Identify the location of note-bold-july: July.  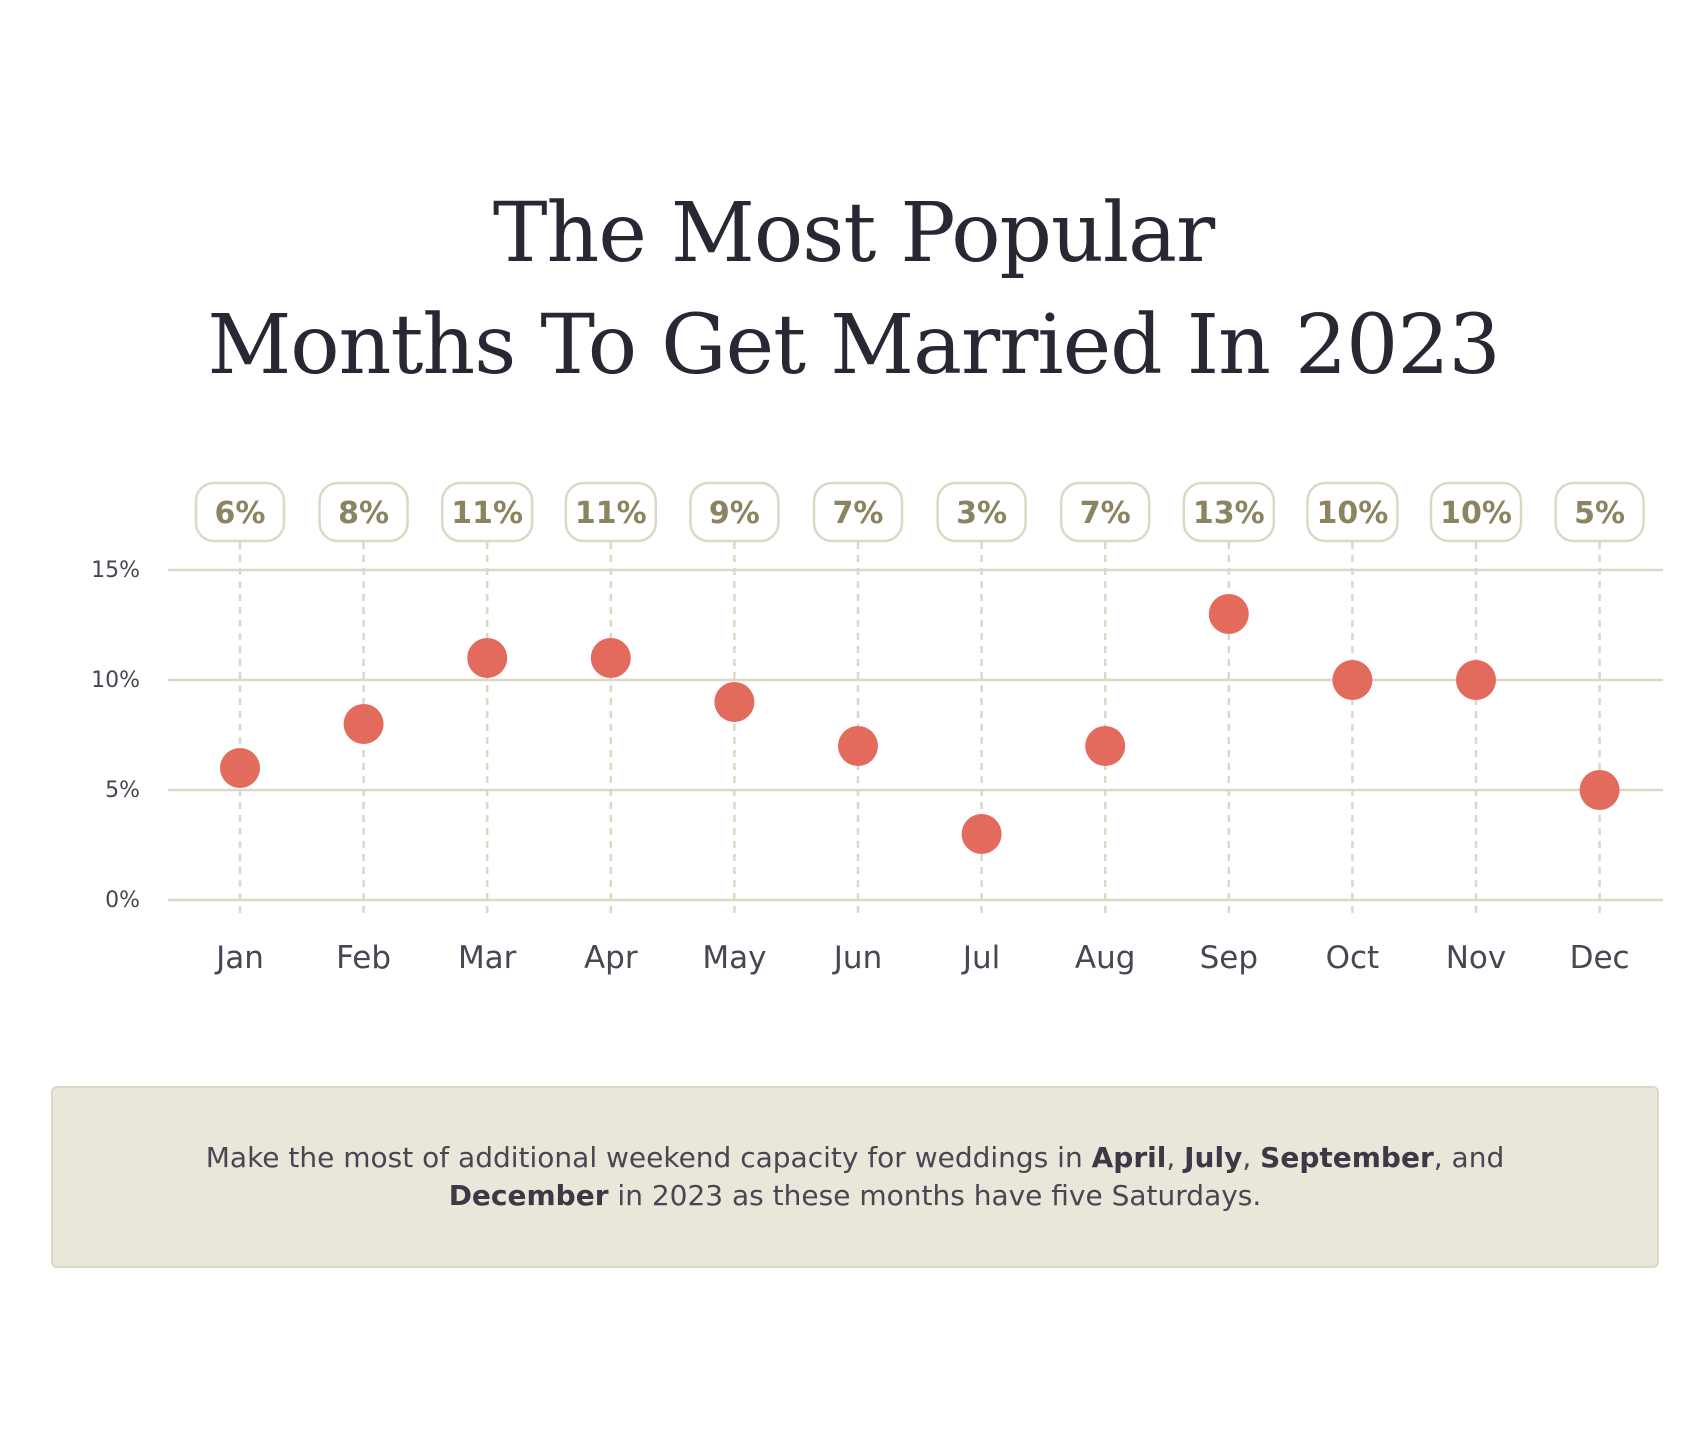
(1213, 1157).